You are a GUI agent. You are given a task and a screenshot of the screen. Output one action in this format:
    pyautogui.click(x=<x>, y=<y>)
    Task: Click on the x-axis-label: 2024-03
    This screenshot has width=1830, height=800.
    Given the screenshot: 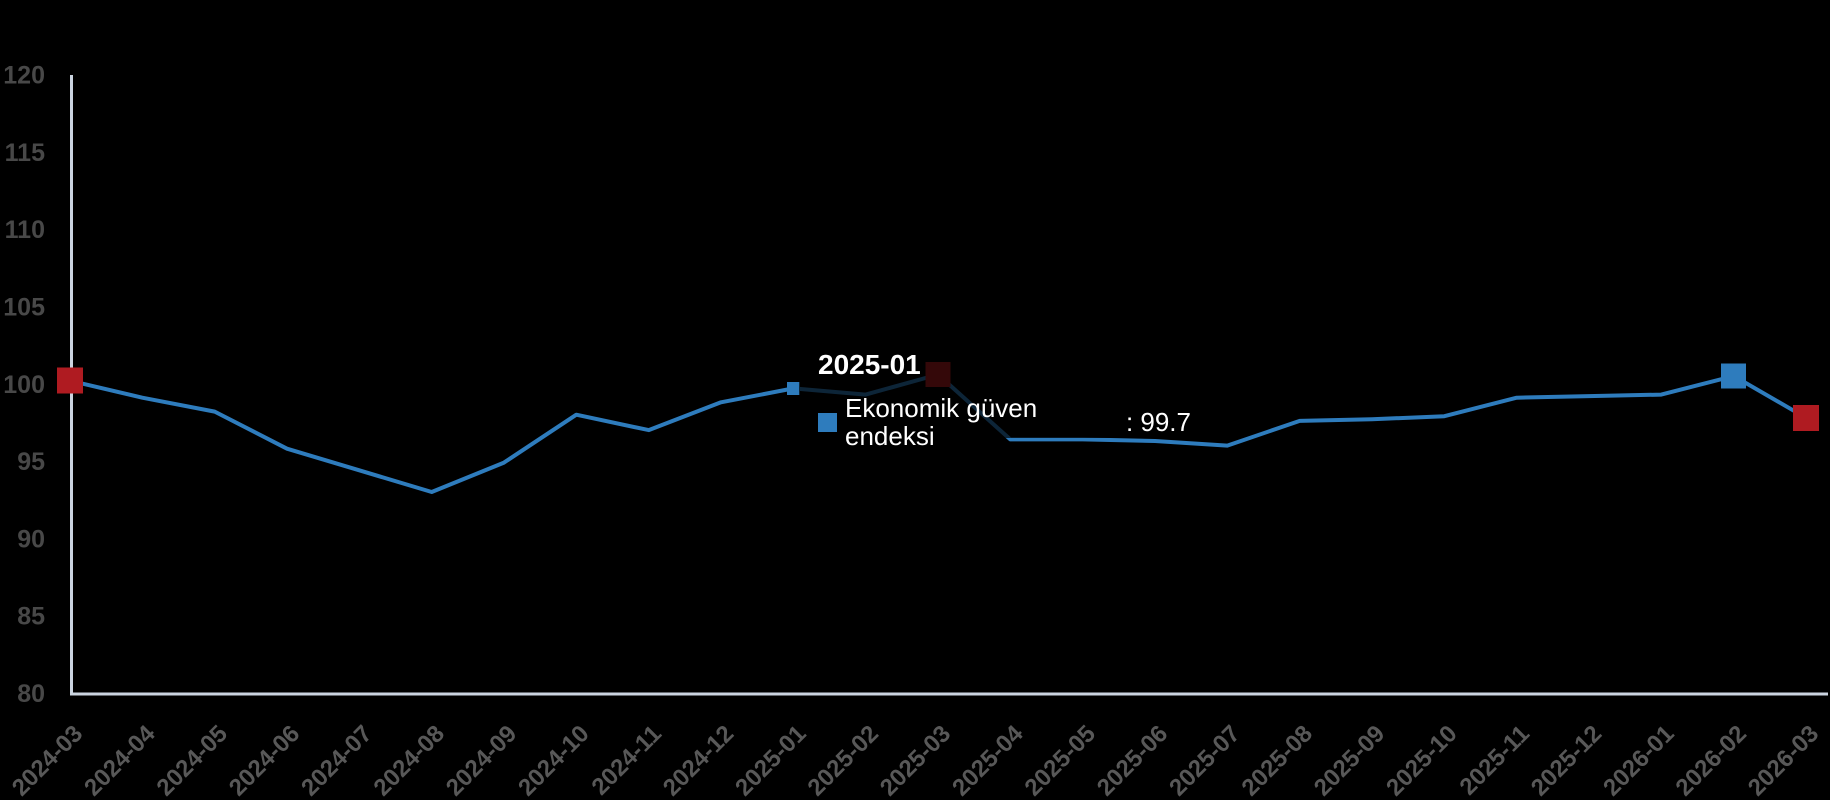 What is the action you would take?
    pyautogui.click(x=47, y=760)
    